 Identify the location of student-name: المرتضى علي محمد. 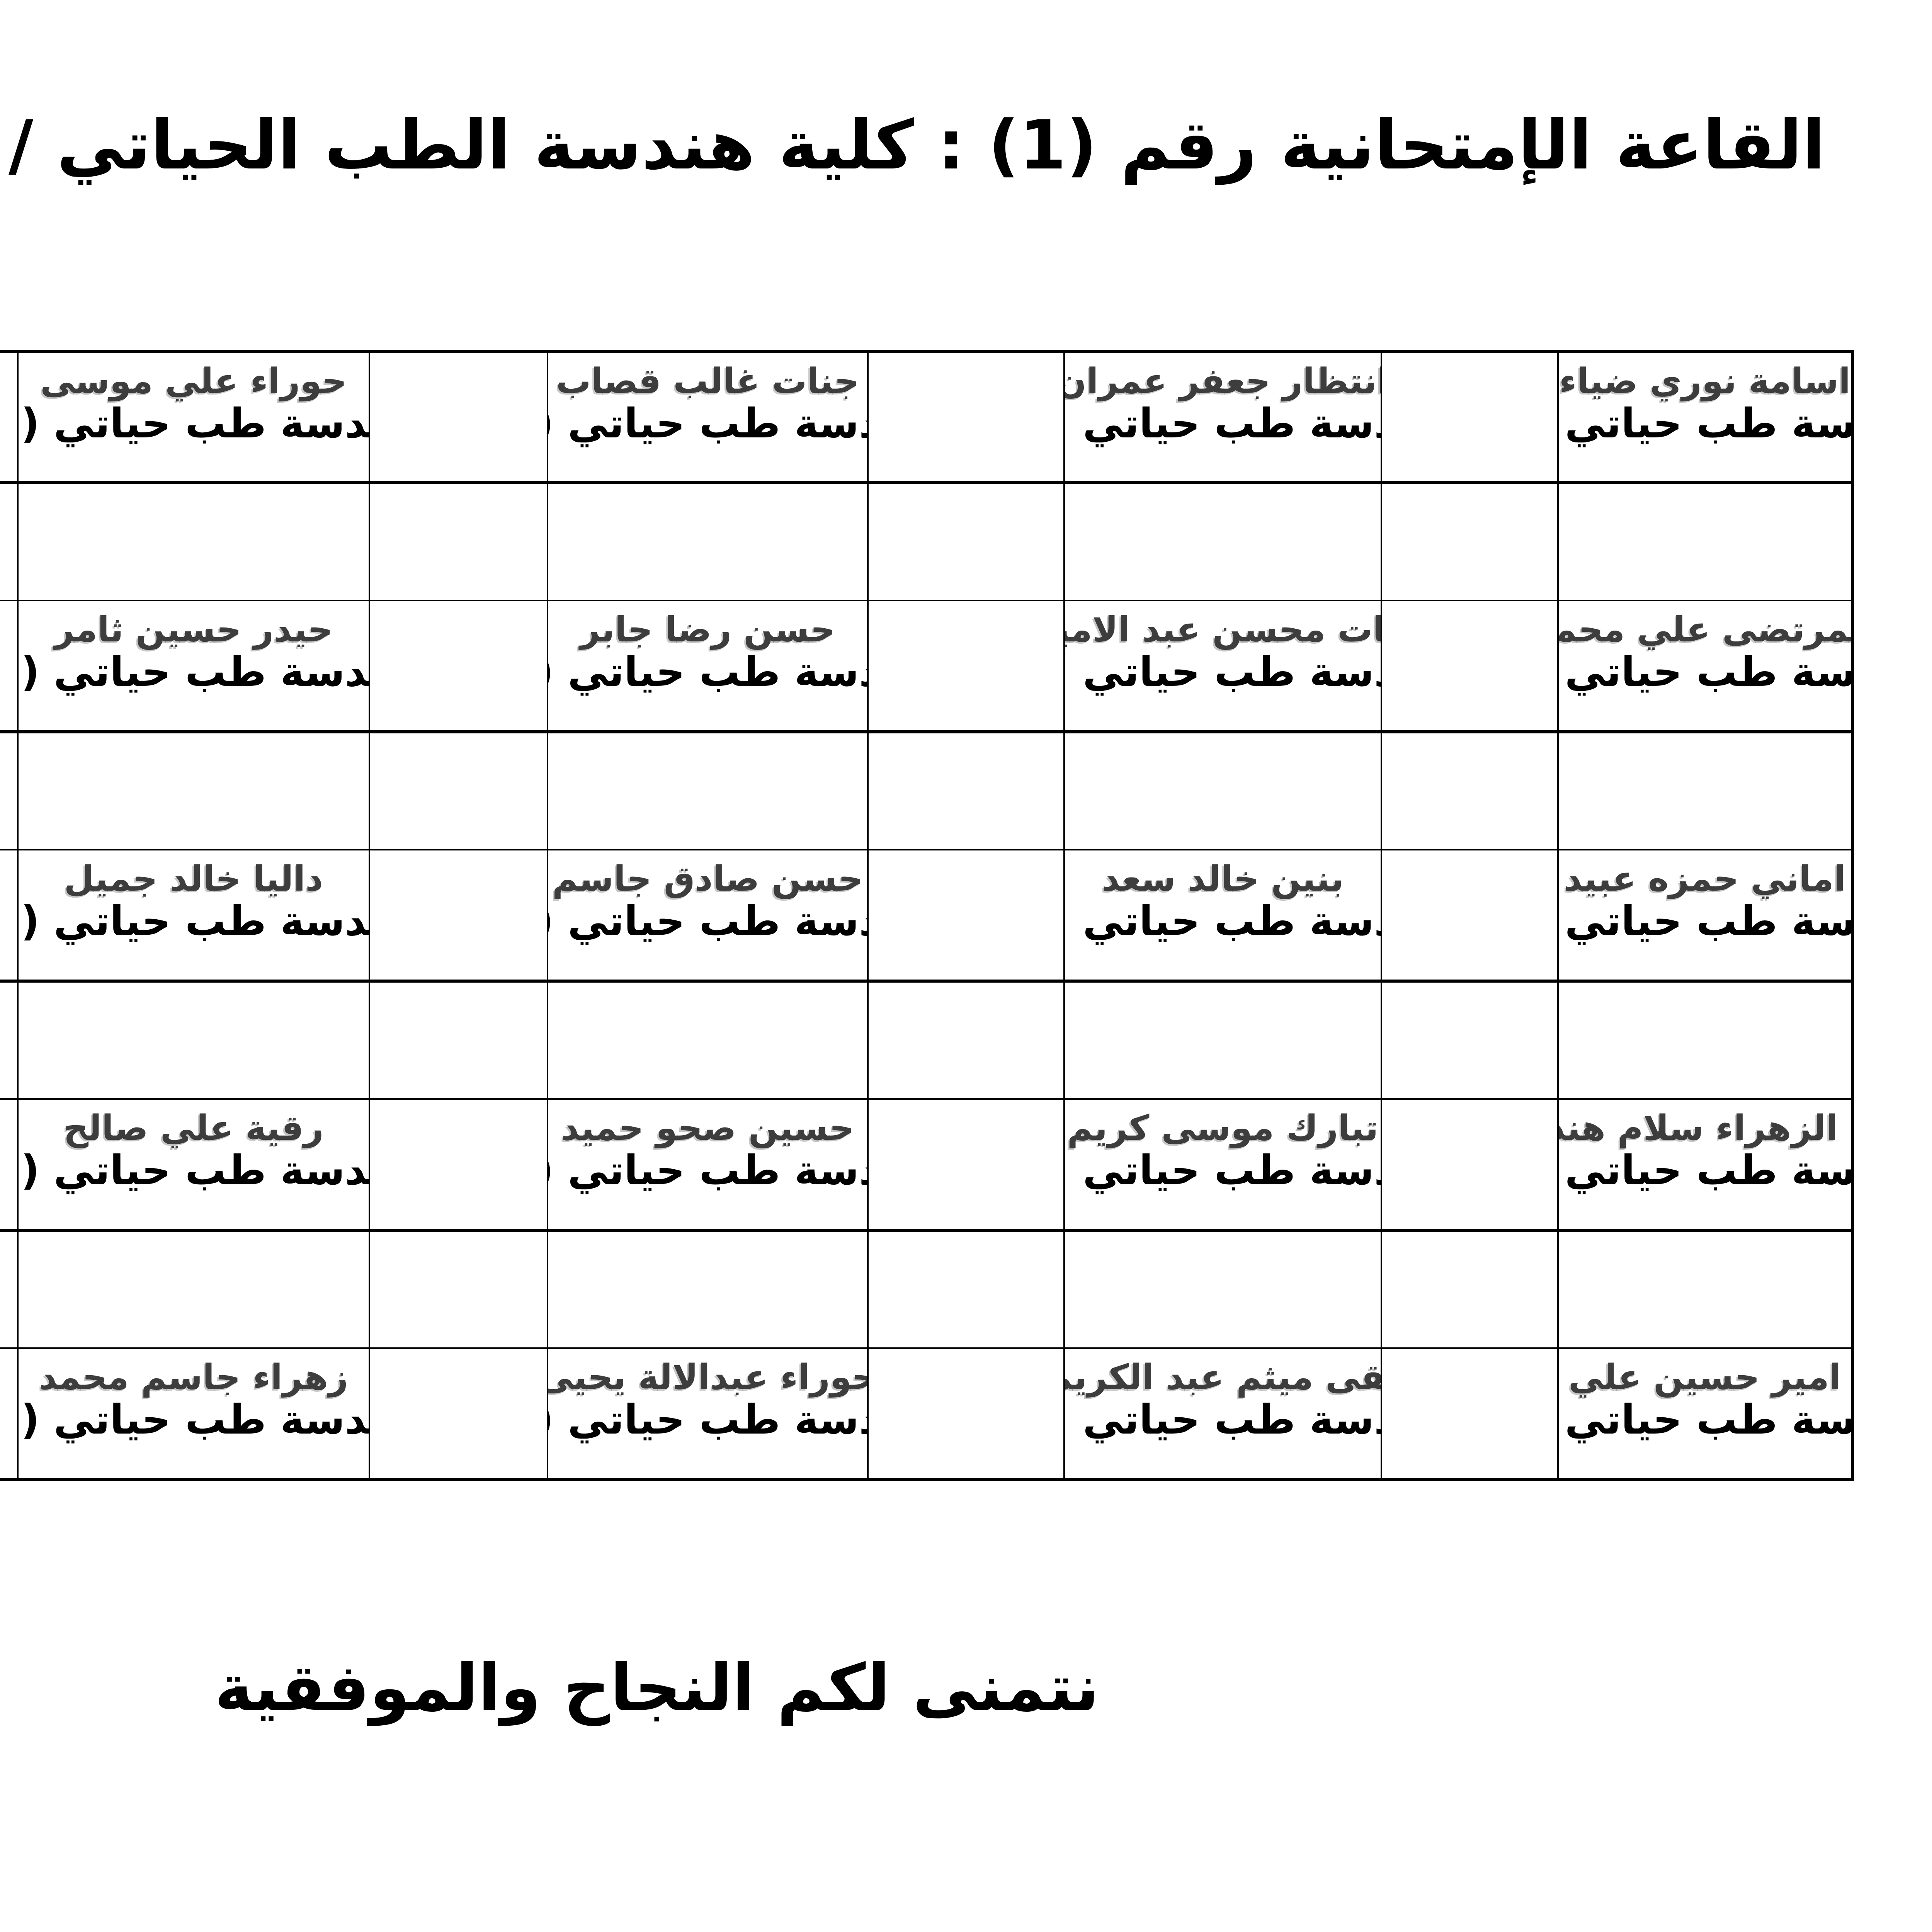
(1705, 629).